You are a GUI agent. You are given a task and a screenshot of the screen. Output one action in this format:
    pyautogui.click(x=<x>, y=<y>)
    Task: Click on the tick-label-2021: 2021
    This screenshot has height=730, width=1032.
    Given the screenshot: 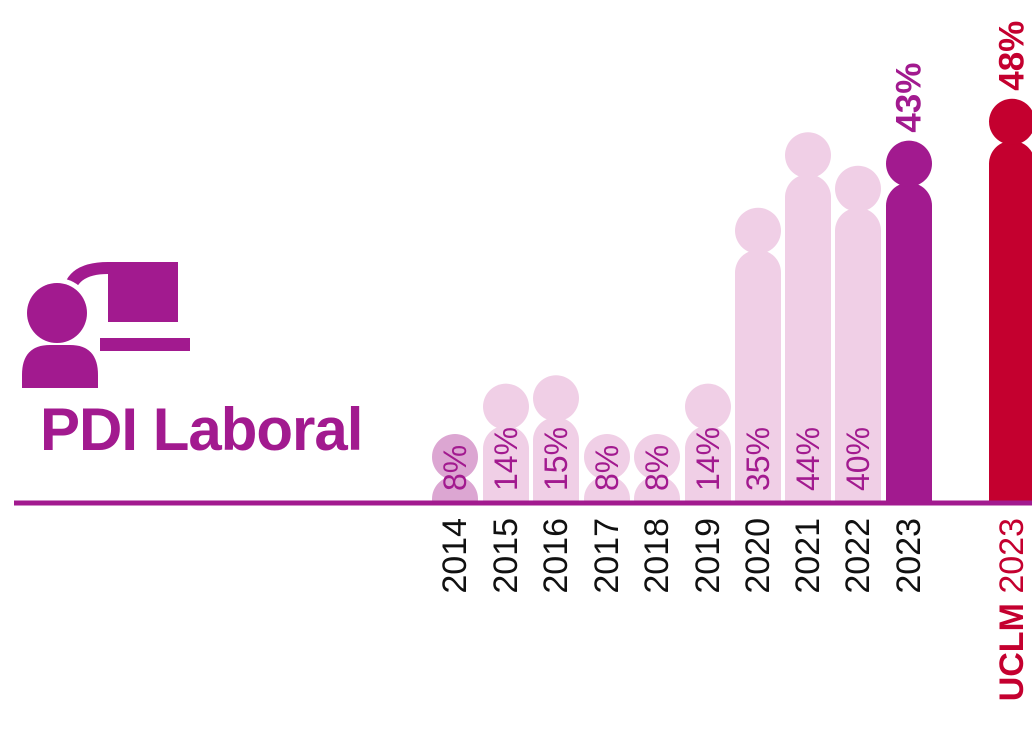 What is the action you would take?
    pyautogui.click(x=808, y=556)
    